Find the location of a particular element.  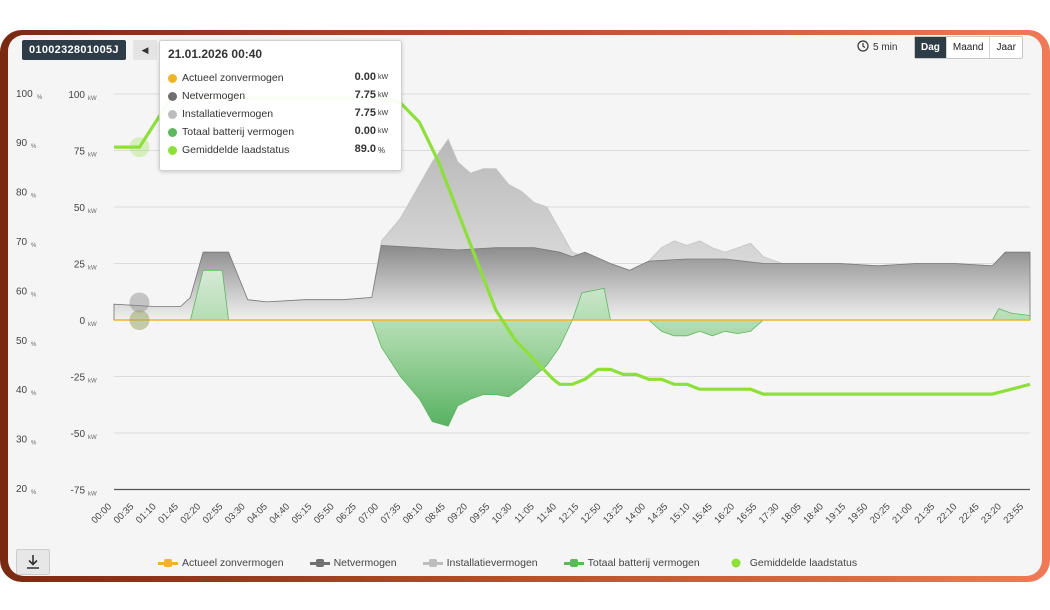

tooltip-row: Totaal batterij vermogen 0.00 kW is located at coordinates (281, 133).